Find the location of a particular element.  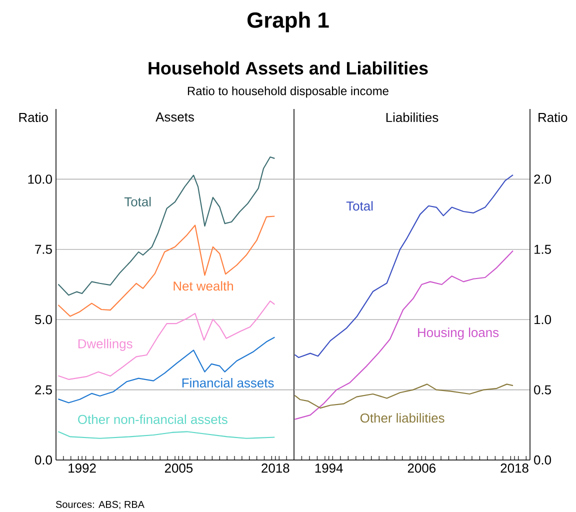

text: Household Assets and Liabilities is located at coordinates (288, 67).